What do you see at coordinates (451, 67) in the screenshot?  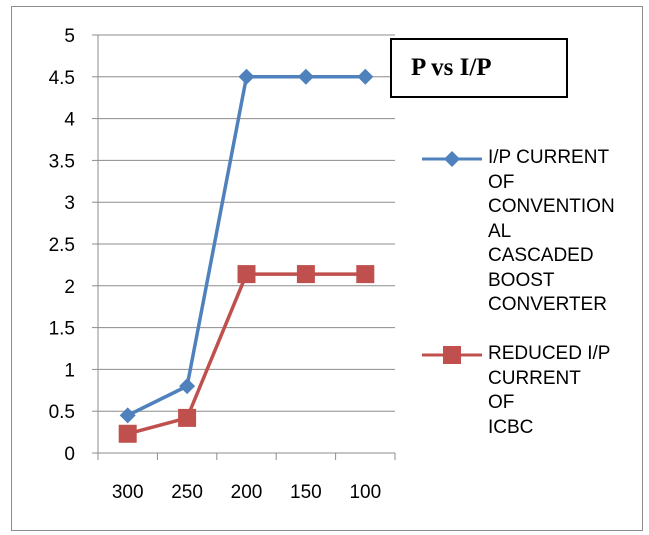 I see `chart-title: P vs I/P` at bounding box center [451, 67].